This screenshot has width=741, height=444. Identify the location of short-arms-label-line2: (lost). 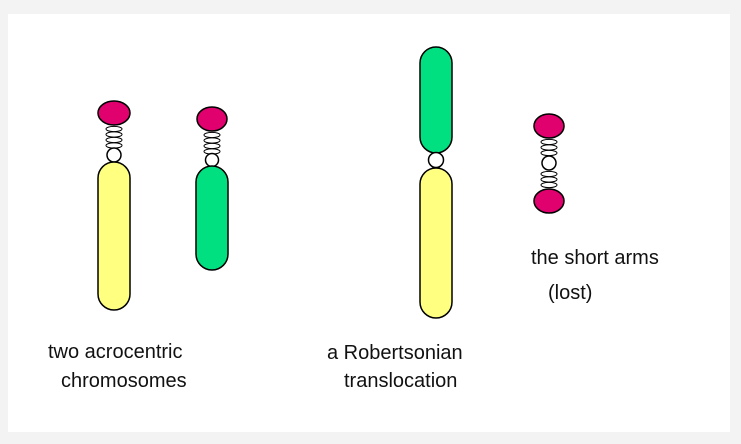
(570, 293).